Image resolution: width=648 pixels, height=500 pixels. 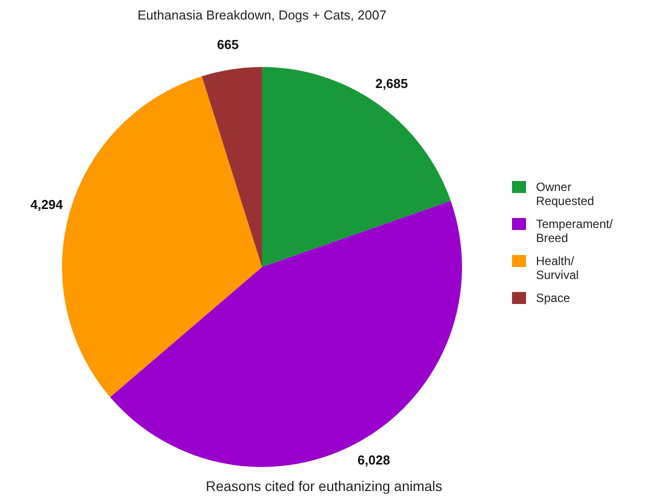 What do you see at coordinates (553, 298) in the screenshot?
I see `legend-label: Space` at bounding box center [553, 298].